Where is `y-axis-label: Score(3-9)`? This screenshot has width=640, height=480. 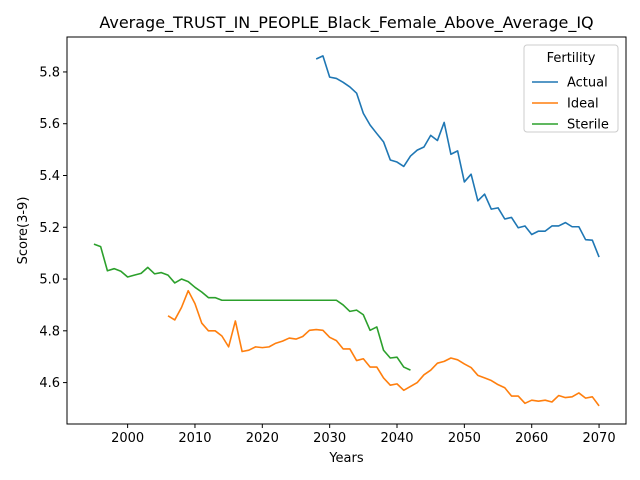
y-axis-label: Score(3-9) is located at coordinates (23, 231).